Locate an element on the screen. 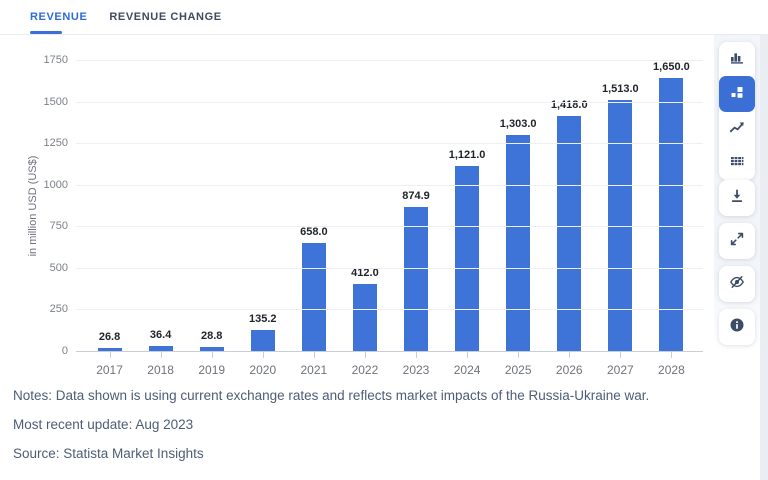 This screenshot has width=768, height=480. x-tick-label: 2028 is located at coordinates (671, 370).